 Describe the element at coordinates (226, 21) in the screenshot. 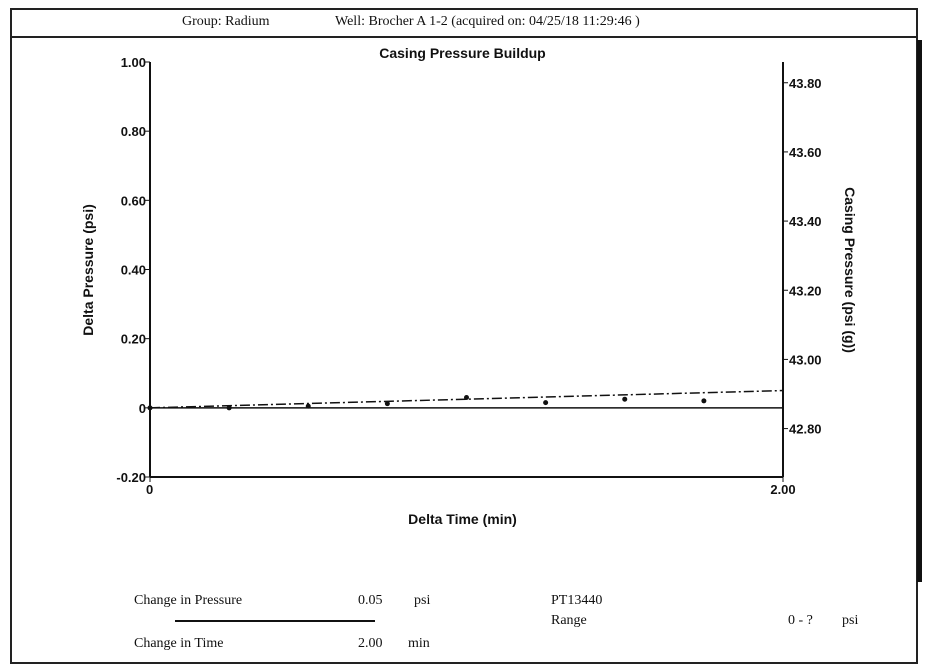

I see `group-label: Group: Radium` at that location.